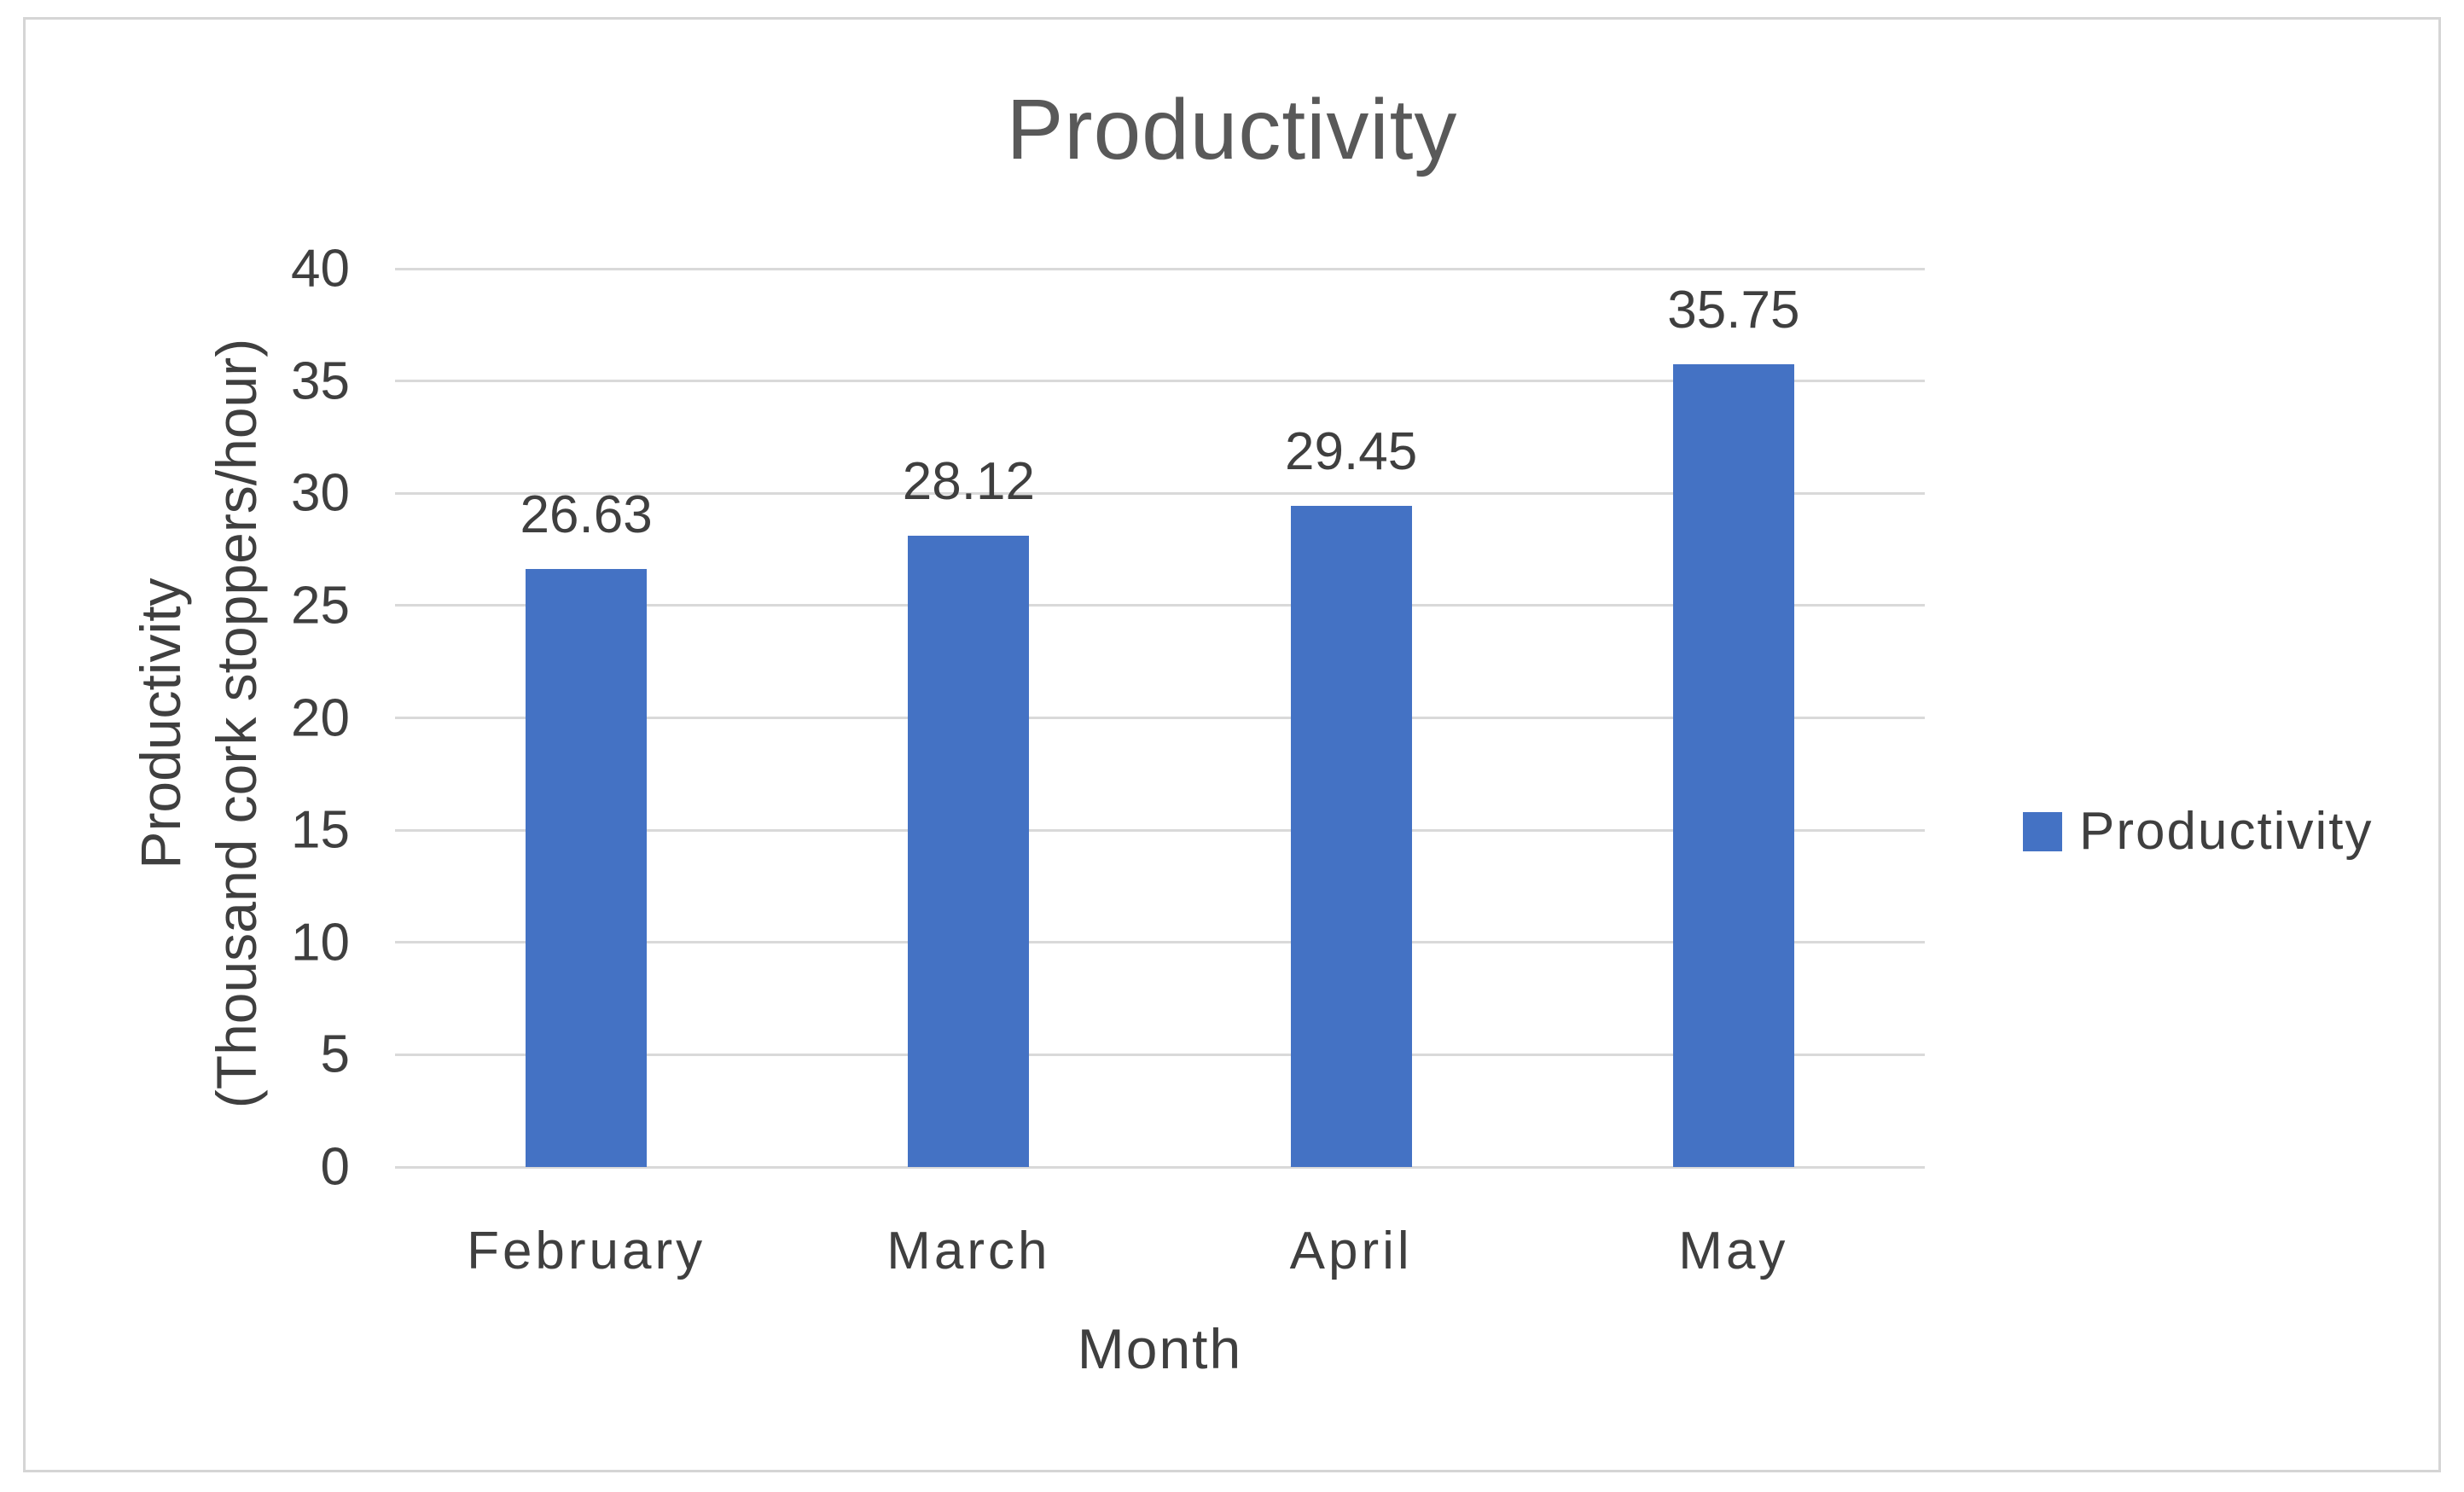  Describe the element at coordinates (587, 867) in the screenshot. I see `bar-february` at that location.